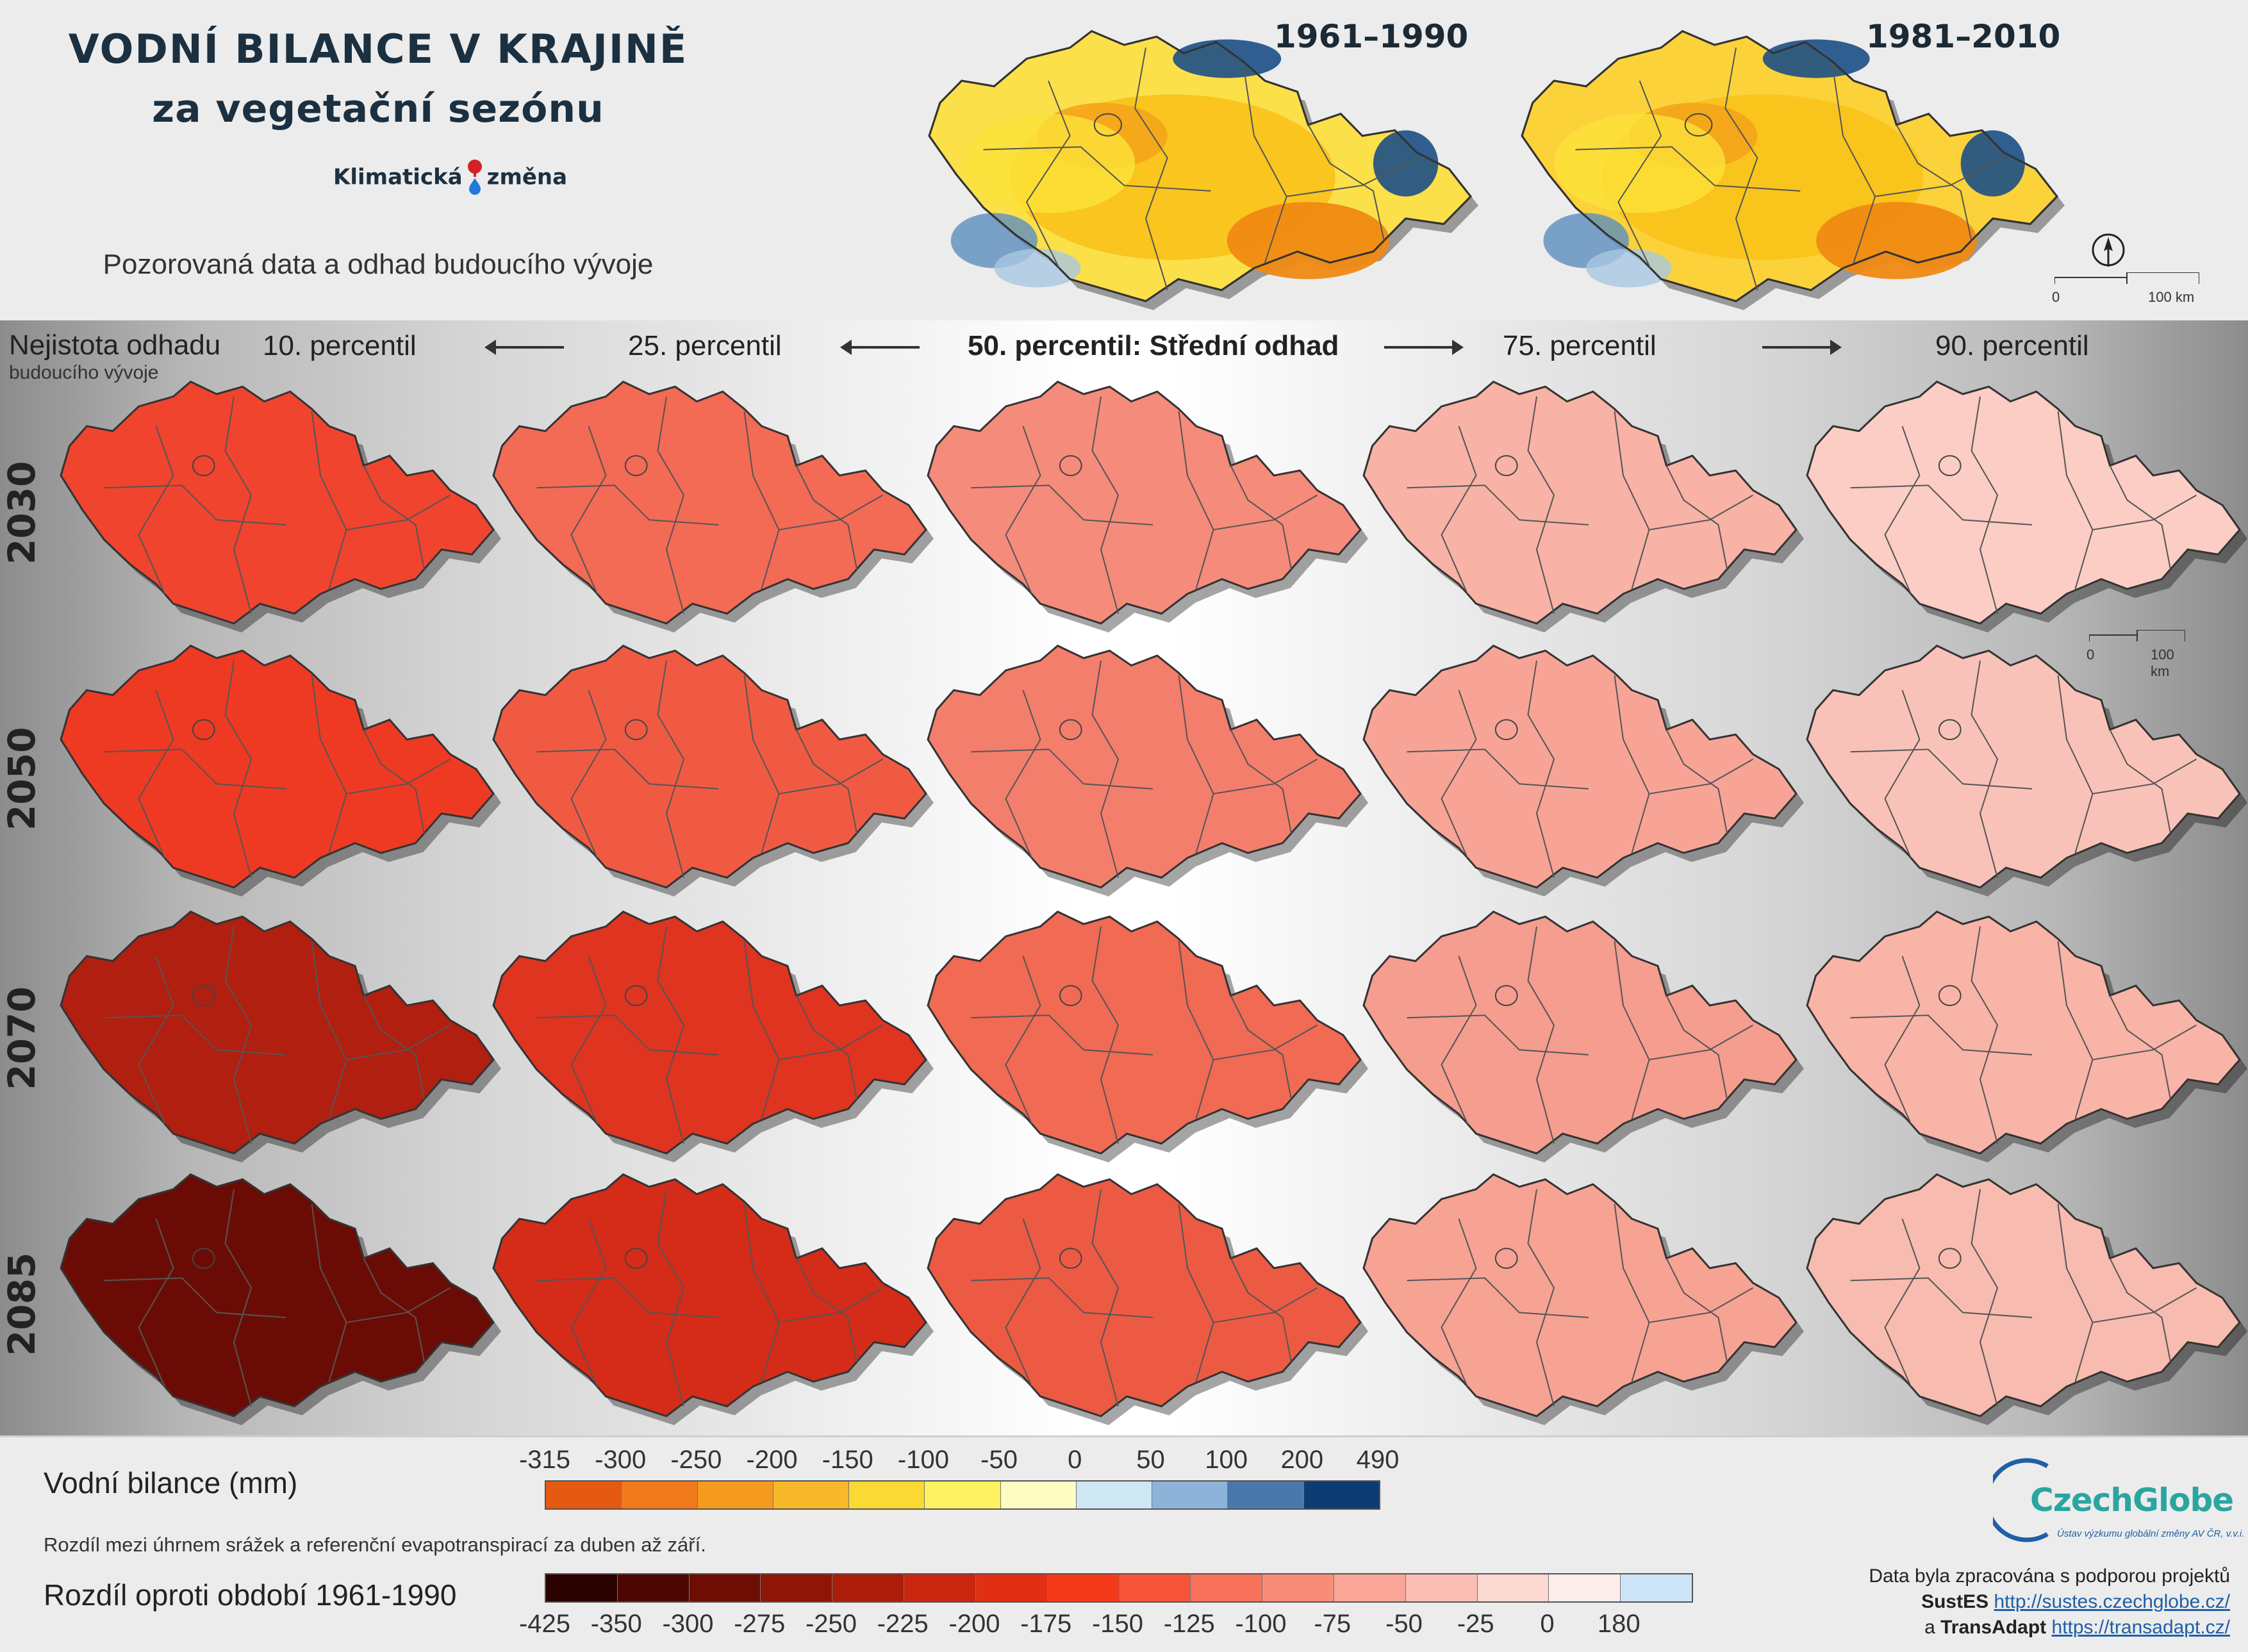  Describe the element at coordinates (250, 1595) in the screenshot. I see `diff-legend-title: Rozdíl oproti období 1961-1990` at that location.